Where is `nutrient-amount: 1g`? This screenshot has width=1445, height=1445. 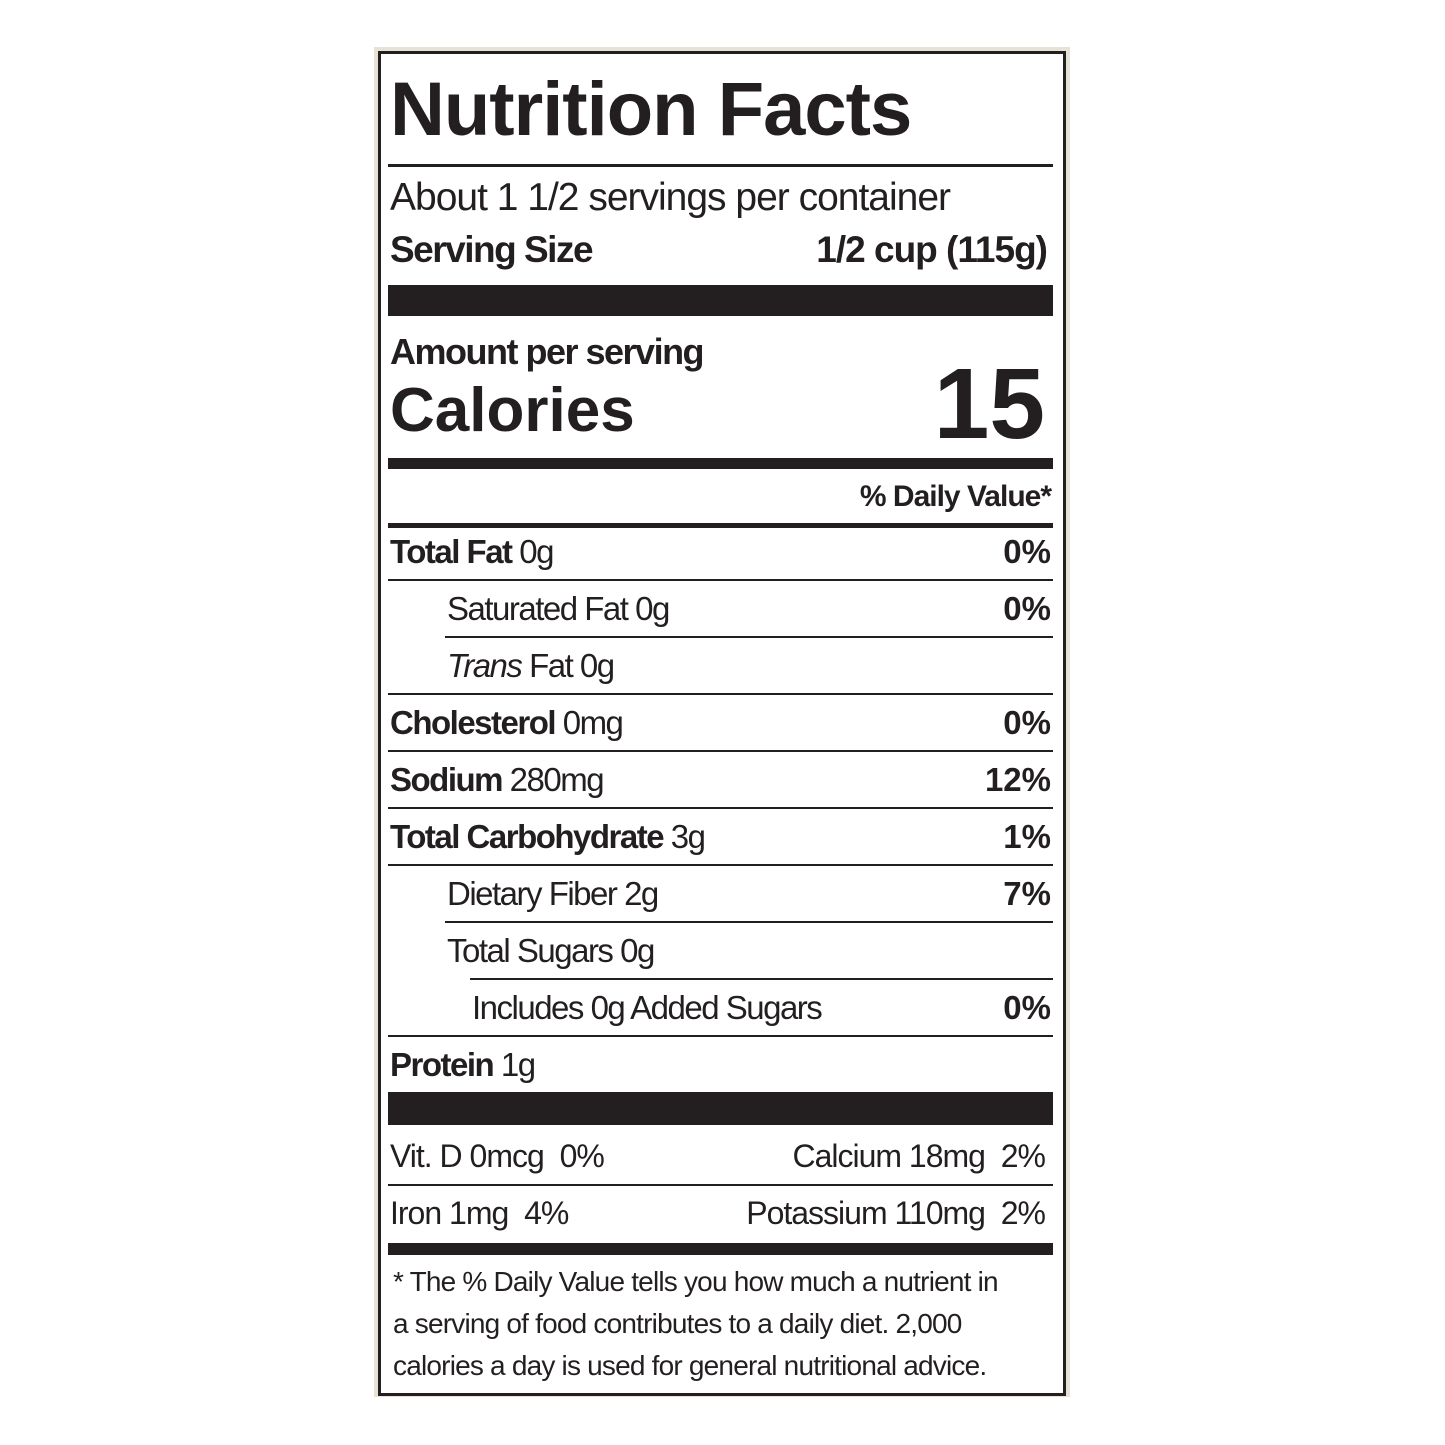
nutrient-amount: 1g is located at coordinates (518, 1064).